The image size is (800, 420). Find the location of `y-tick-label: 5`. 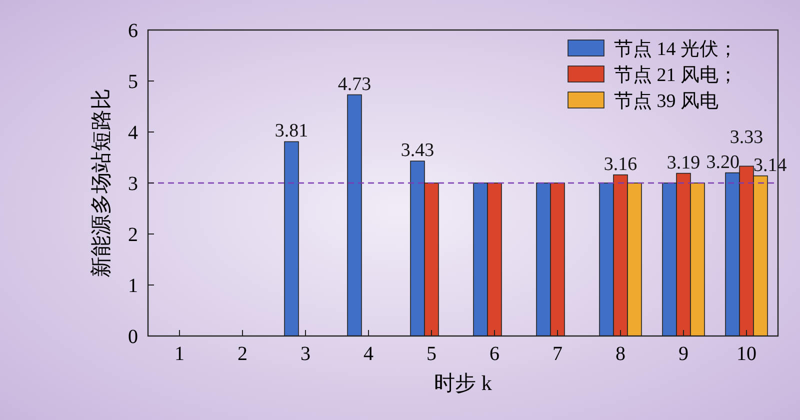

y-tick-label: 5 is located at coordinates (133, 82).